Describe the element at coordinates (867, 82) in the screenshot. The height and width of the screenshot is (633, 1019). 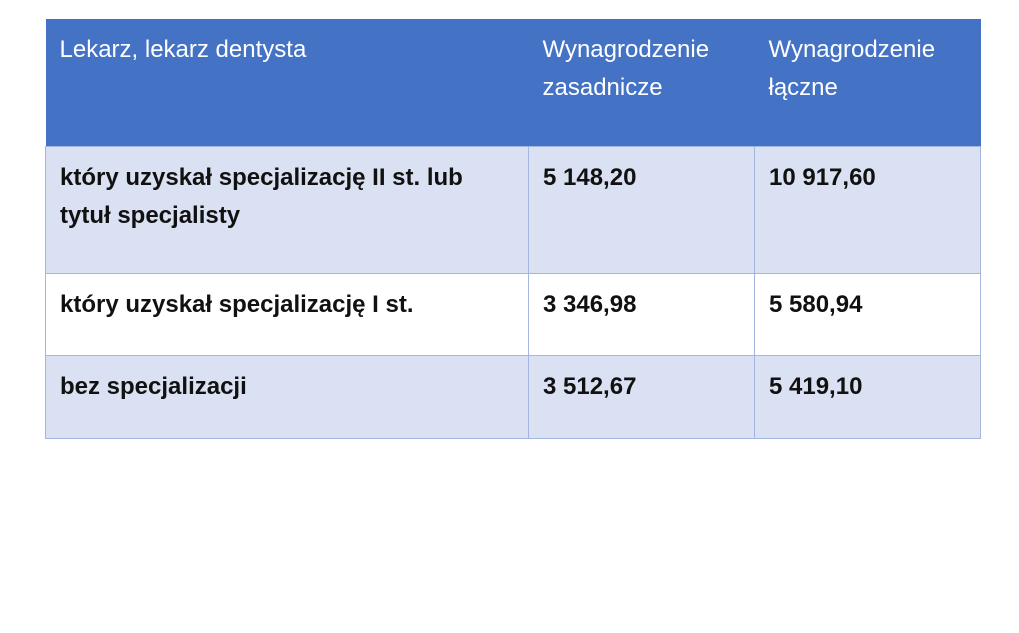
I see `header-total-salary: Wynagrodzenie łączne` at that location.